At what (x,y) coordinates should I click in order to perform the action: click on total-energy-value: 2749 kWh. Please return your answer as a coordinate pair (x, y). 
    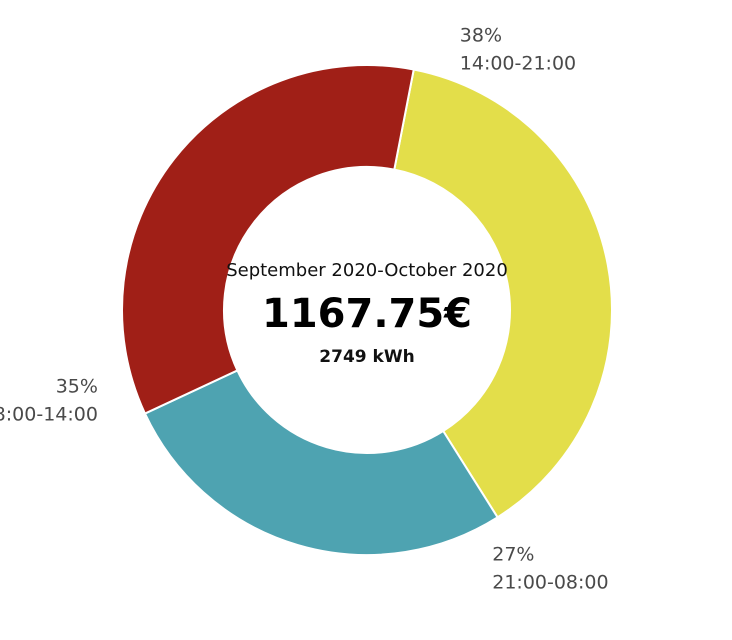
    Looking at the image, I should click on (366, 357).